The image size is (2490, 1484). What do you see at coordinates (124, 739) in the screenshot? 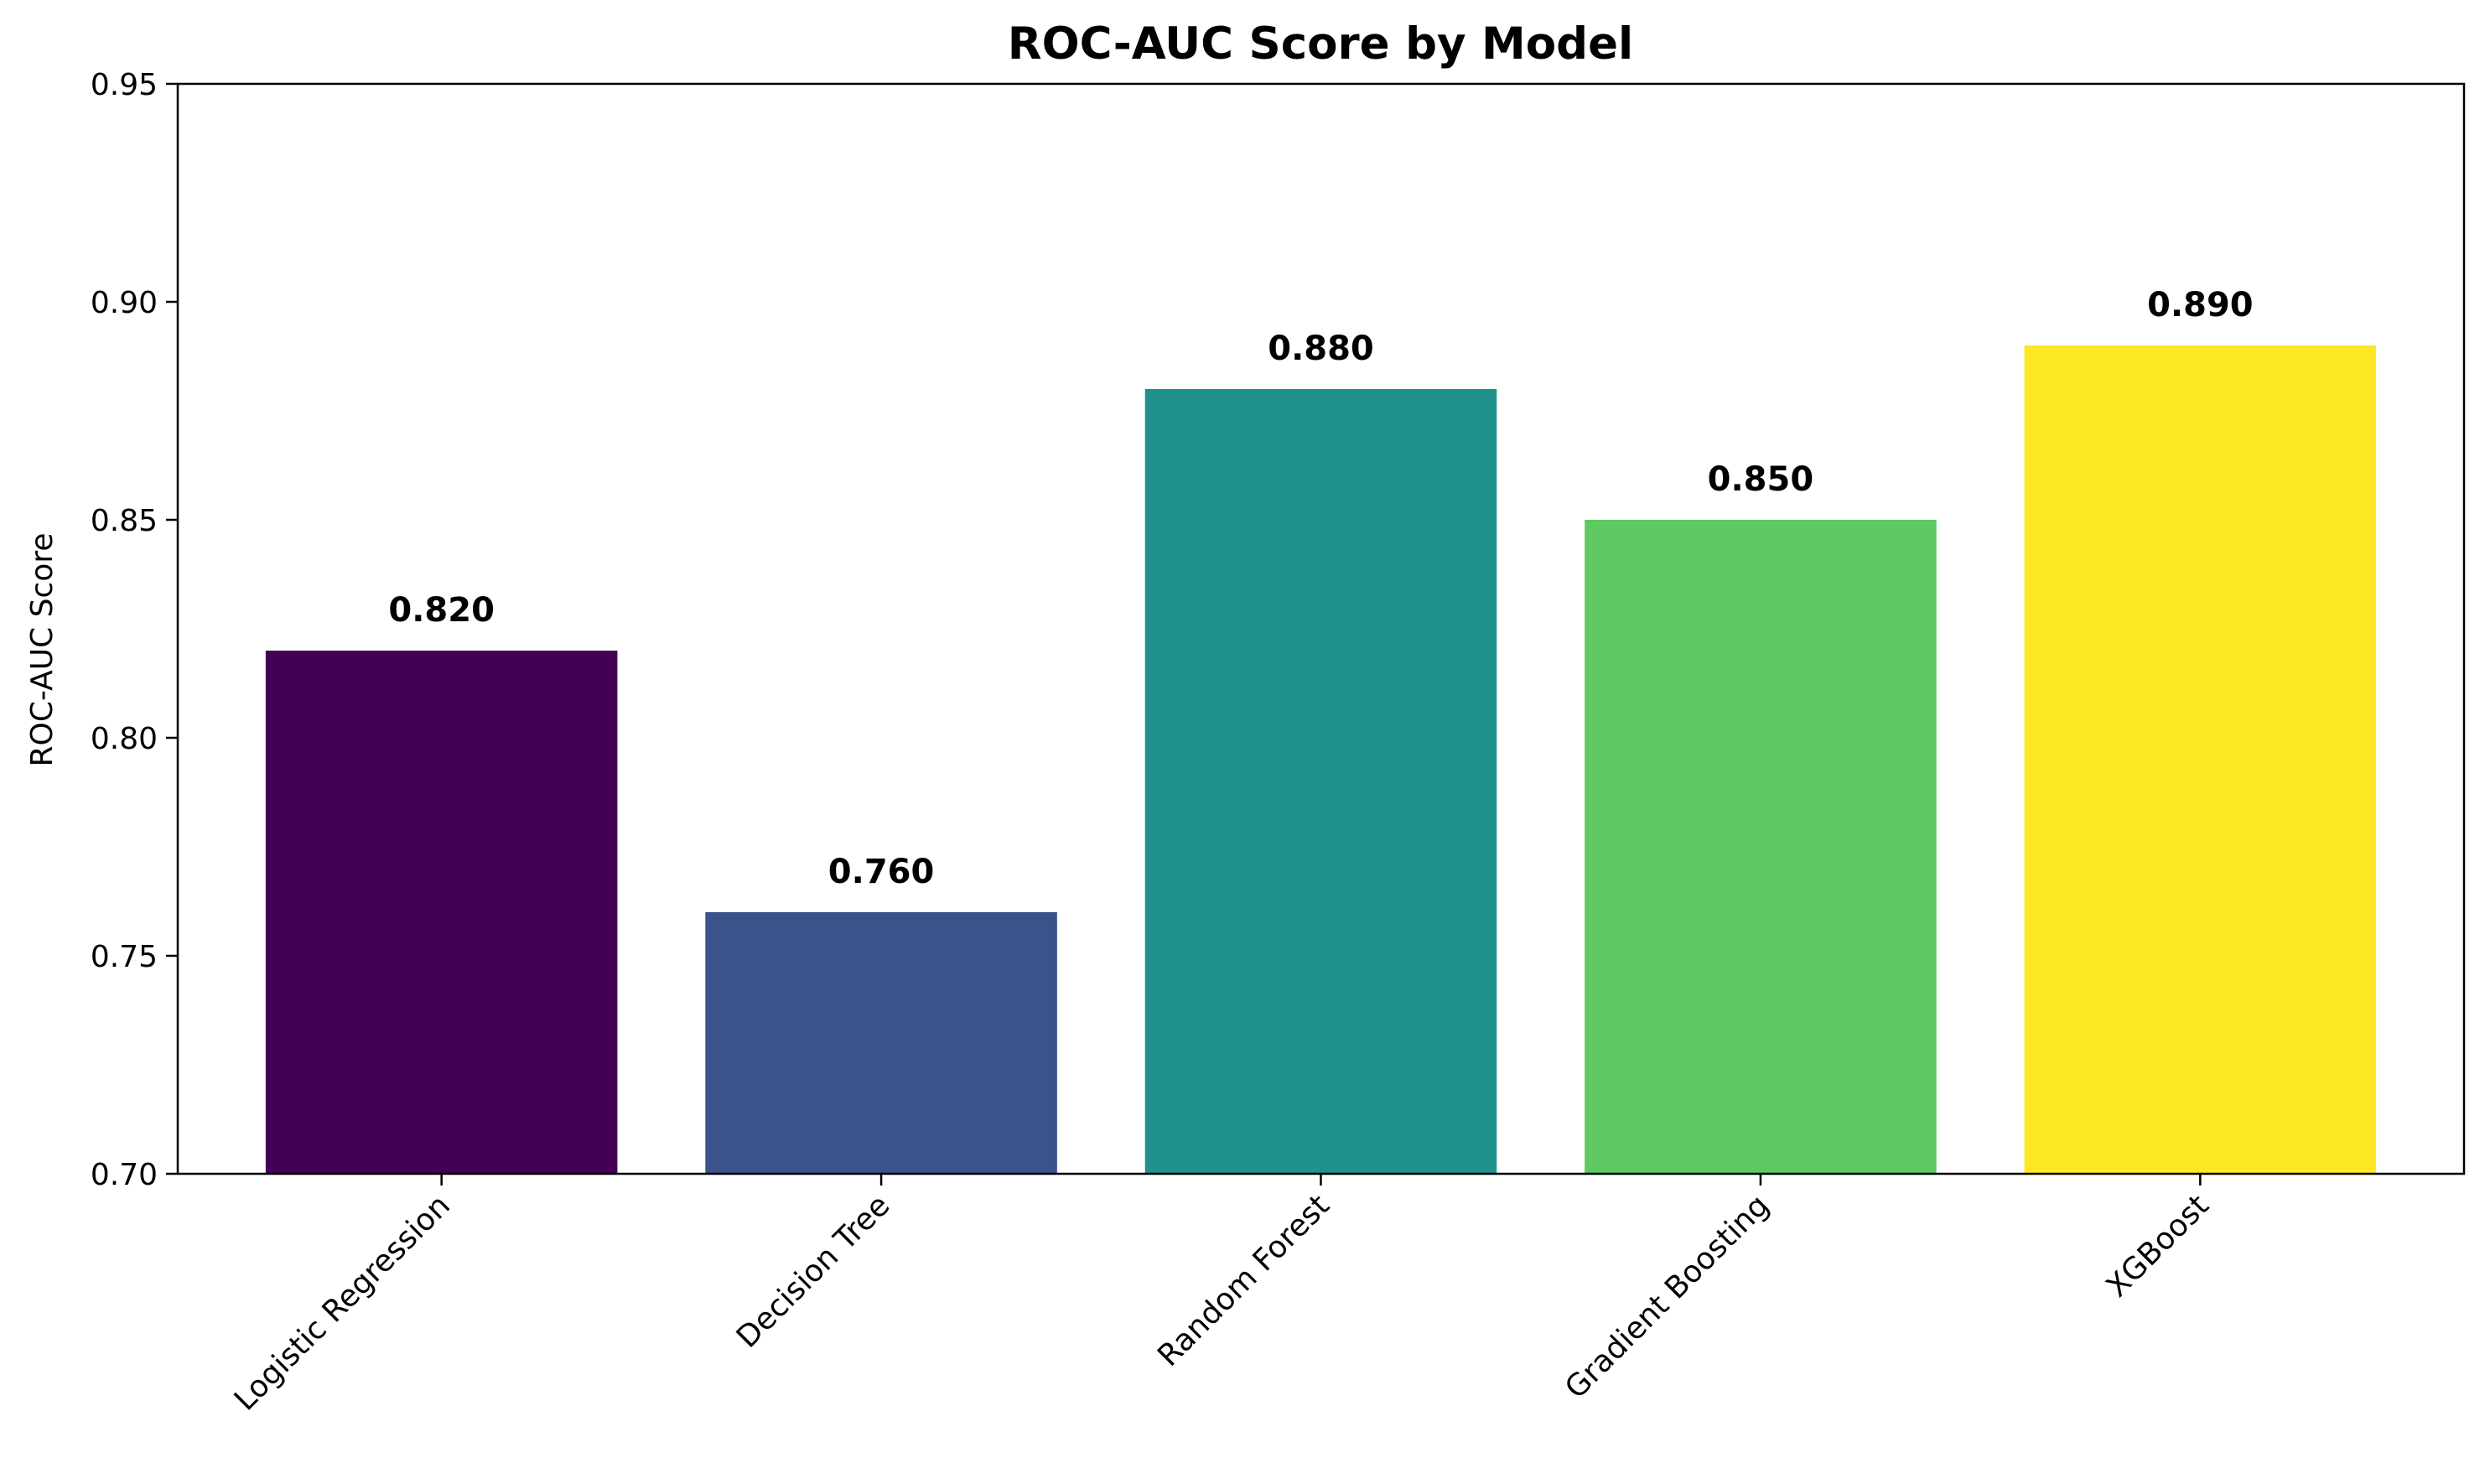
I see `y-tick-label: 0.80` at bounding box center [124, 739].